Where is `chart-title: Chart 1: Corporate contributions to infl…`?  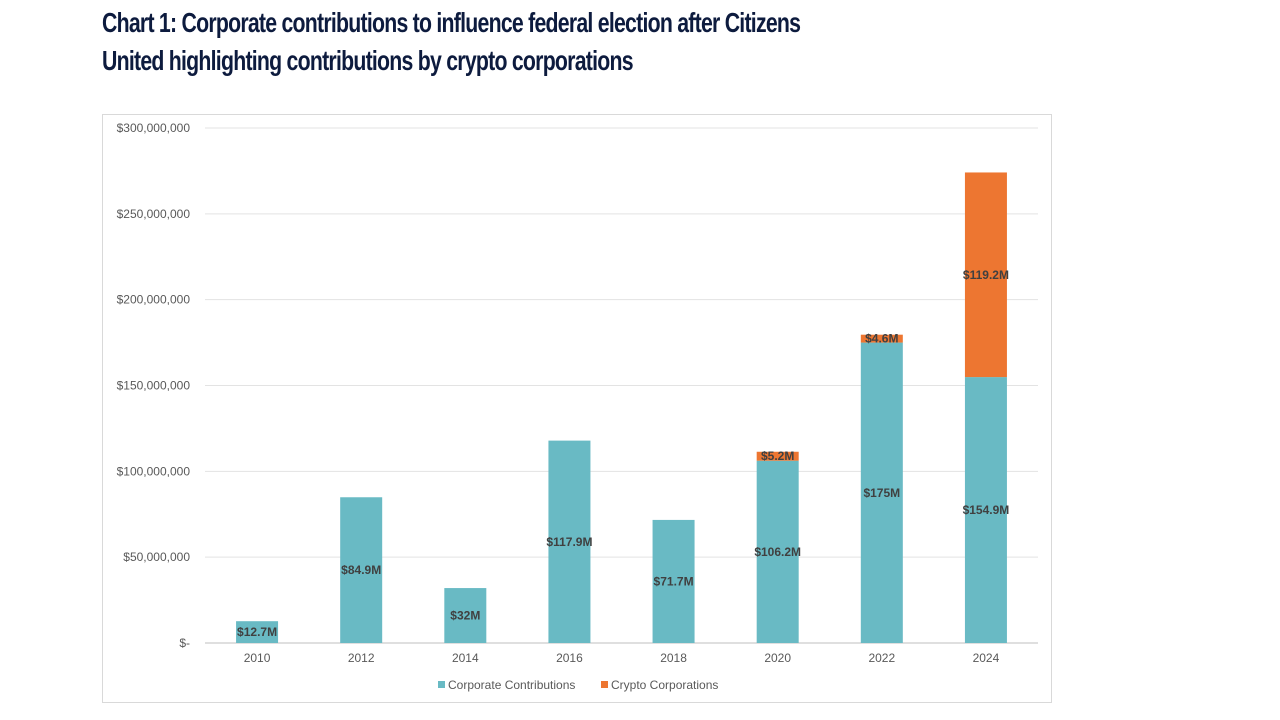 chart-title: Chart 1: Corporate contributions to infl… is located at coordinates (451, 42).